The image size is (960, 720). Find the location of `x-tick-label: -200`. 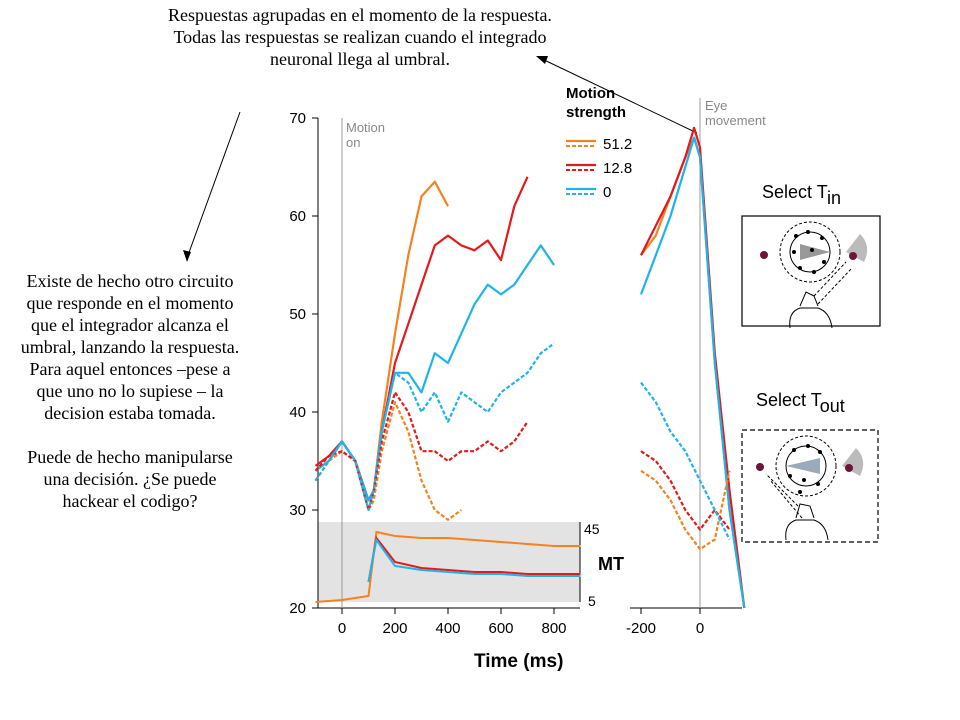

x-tick-label: -200 is located at coordinates (641, 628).